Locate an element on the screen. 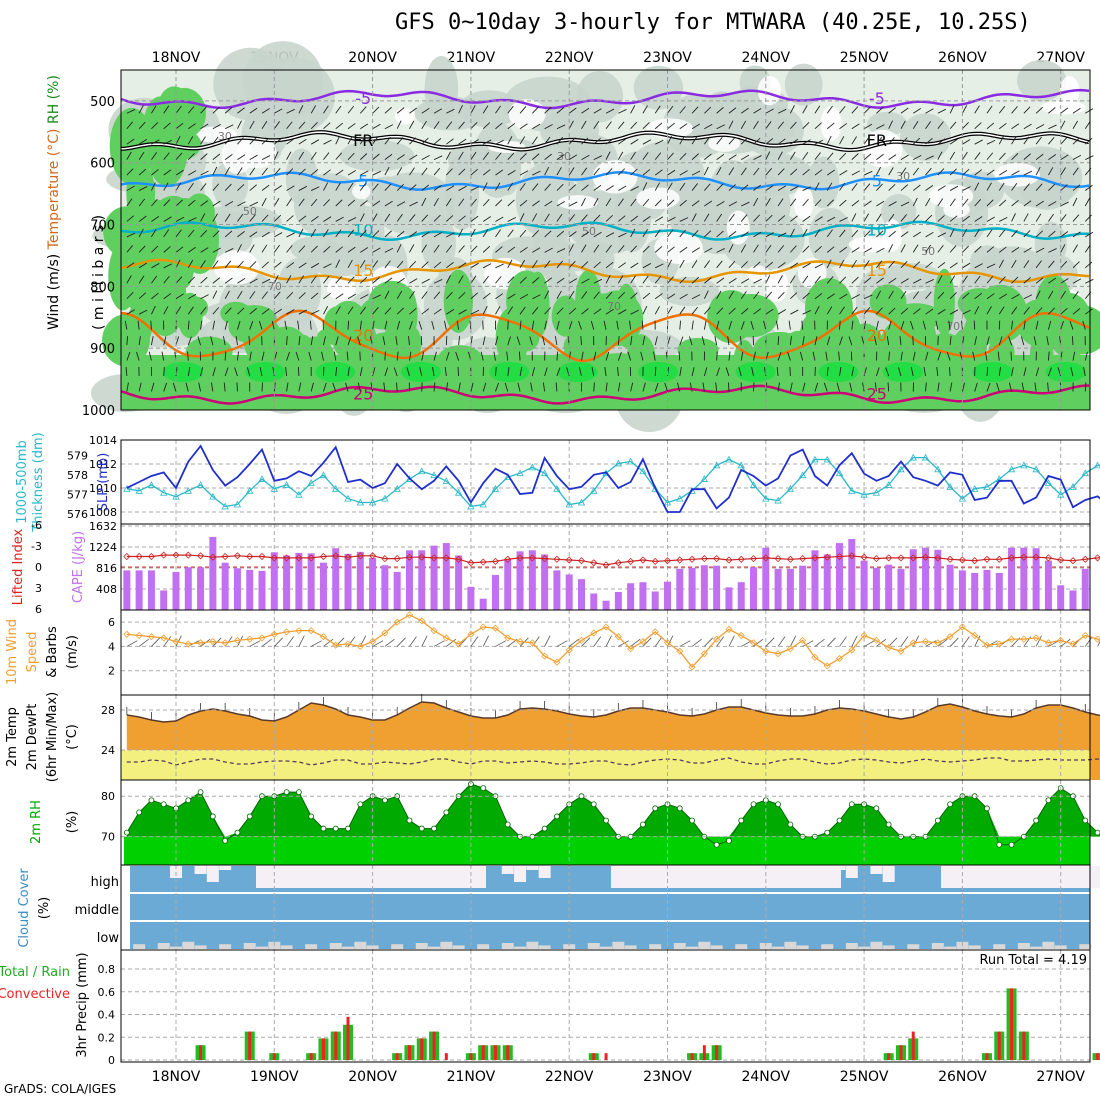  rh-contour-label: 70 is located at coordinates (275, 286).